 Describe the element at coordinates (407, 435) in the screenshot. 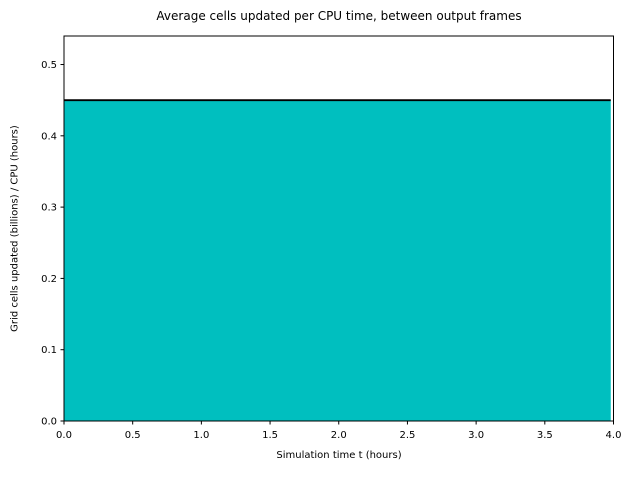

I see `x-tick-label: 2.5` at that location.